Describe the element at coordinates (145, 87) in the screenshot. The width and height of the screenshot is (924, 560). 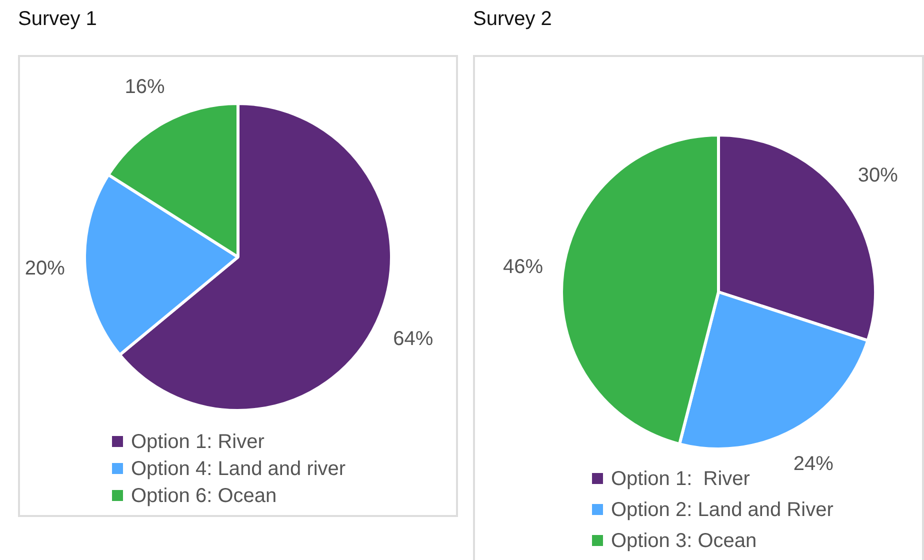
I see `data-label: 16%` at that location.